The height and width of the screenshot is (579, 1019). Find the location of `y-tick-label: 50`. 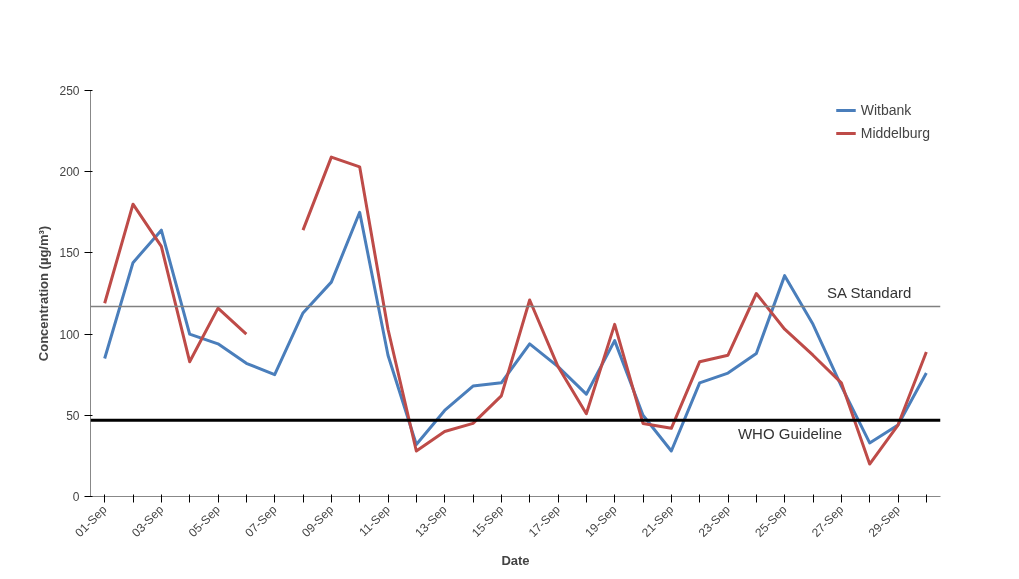

y-tick-label: 50 is located at coordinates (73, 415).